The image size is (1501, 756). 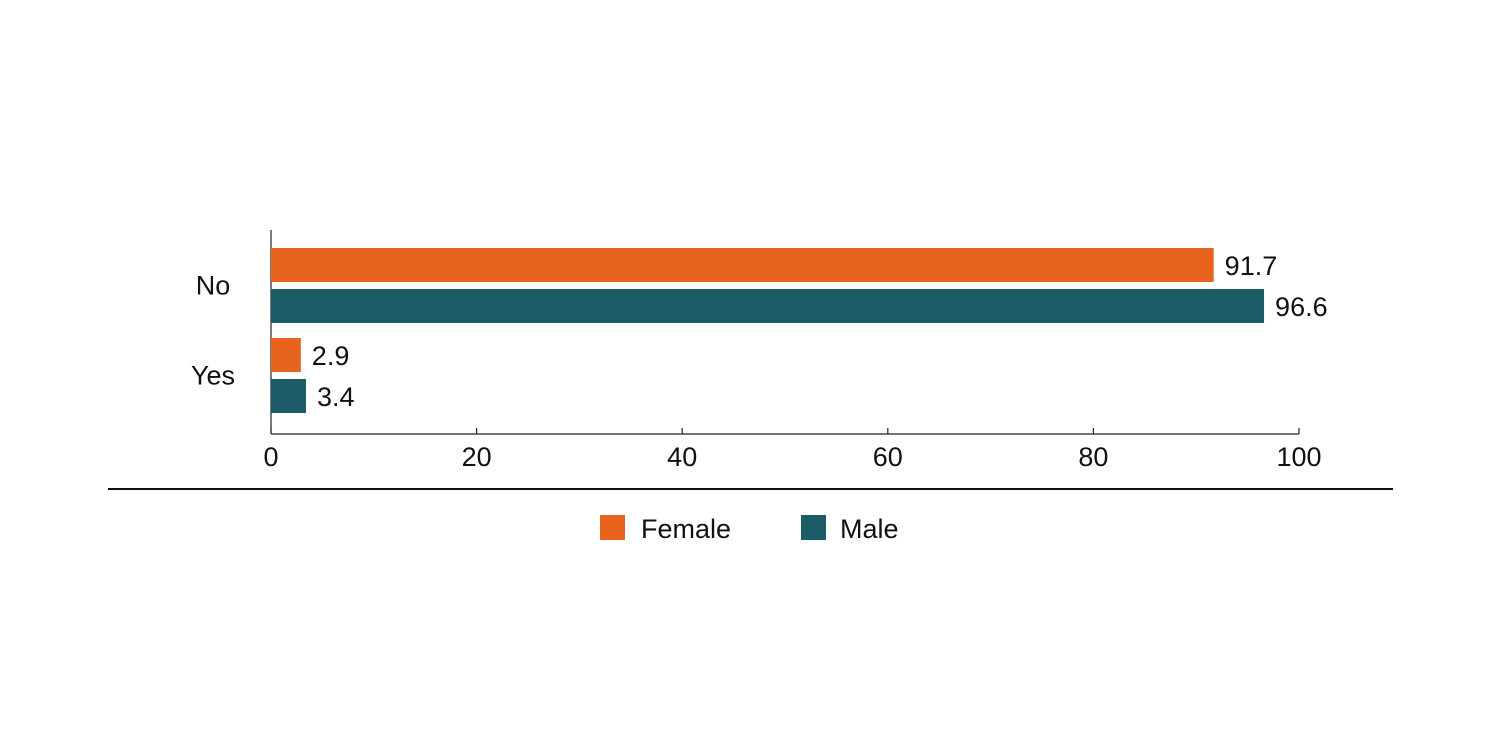 I want to click on data-label: 96.6, so click(x=1301, y=307).